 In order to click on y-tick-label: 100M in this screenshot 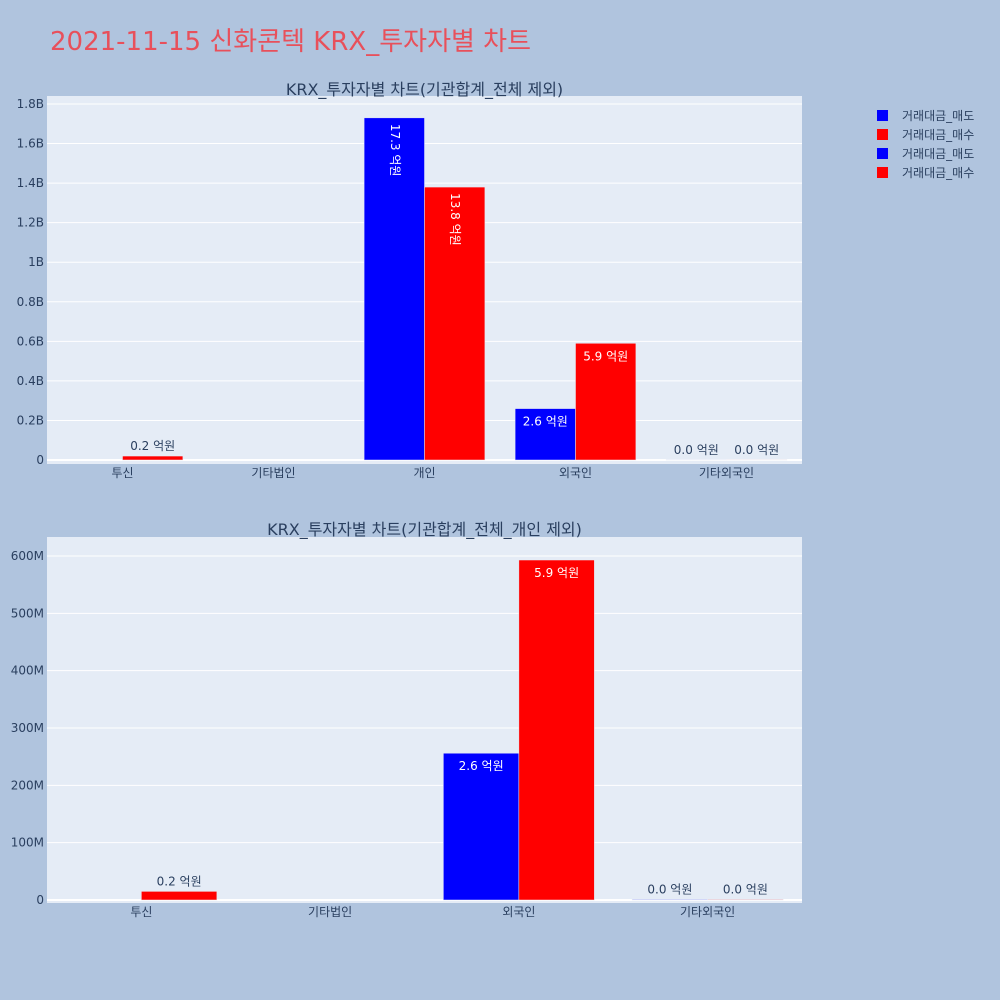, I will do `click(27, 843)`.